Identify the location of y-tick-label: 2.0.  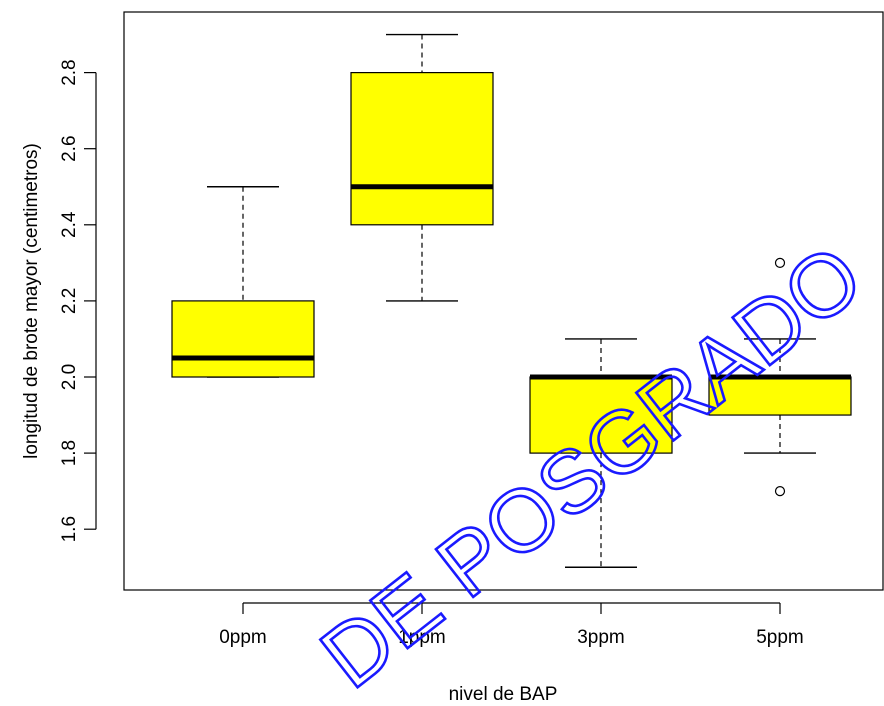
(69, 377).